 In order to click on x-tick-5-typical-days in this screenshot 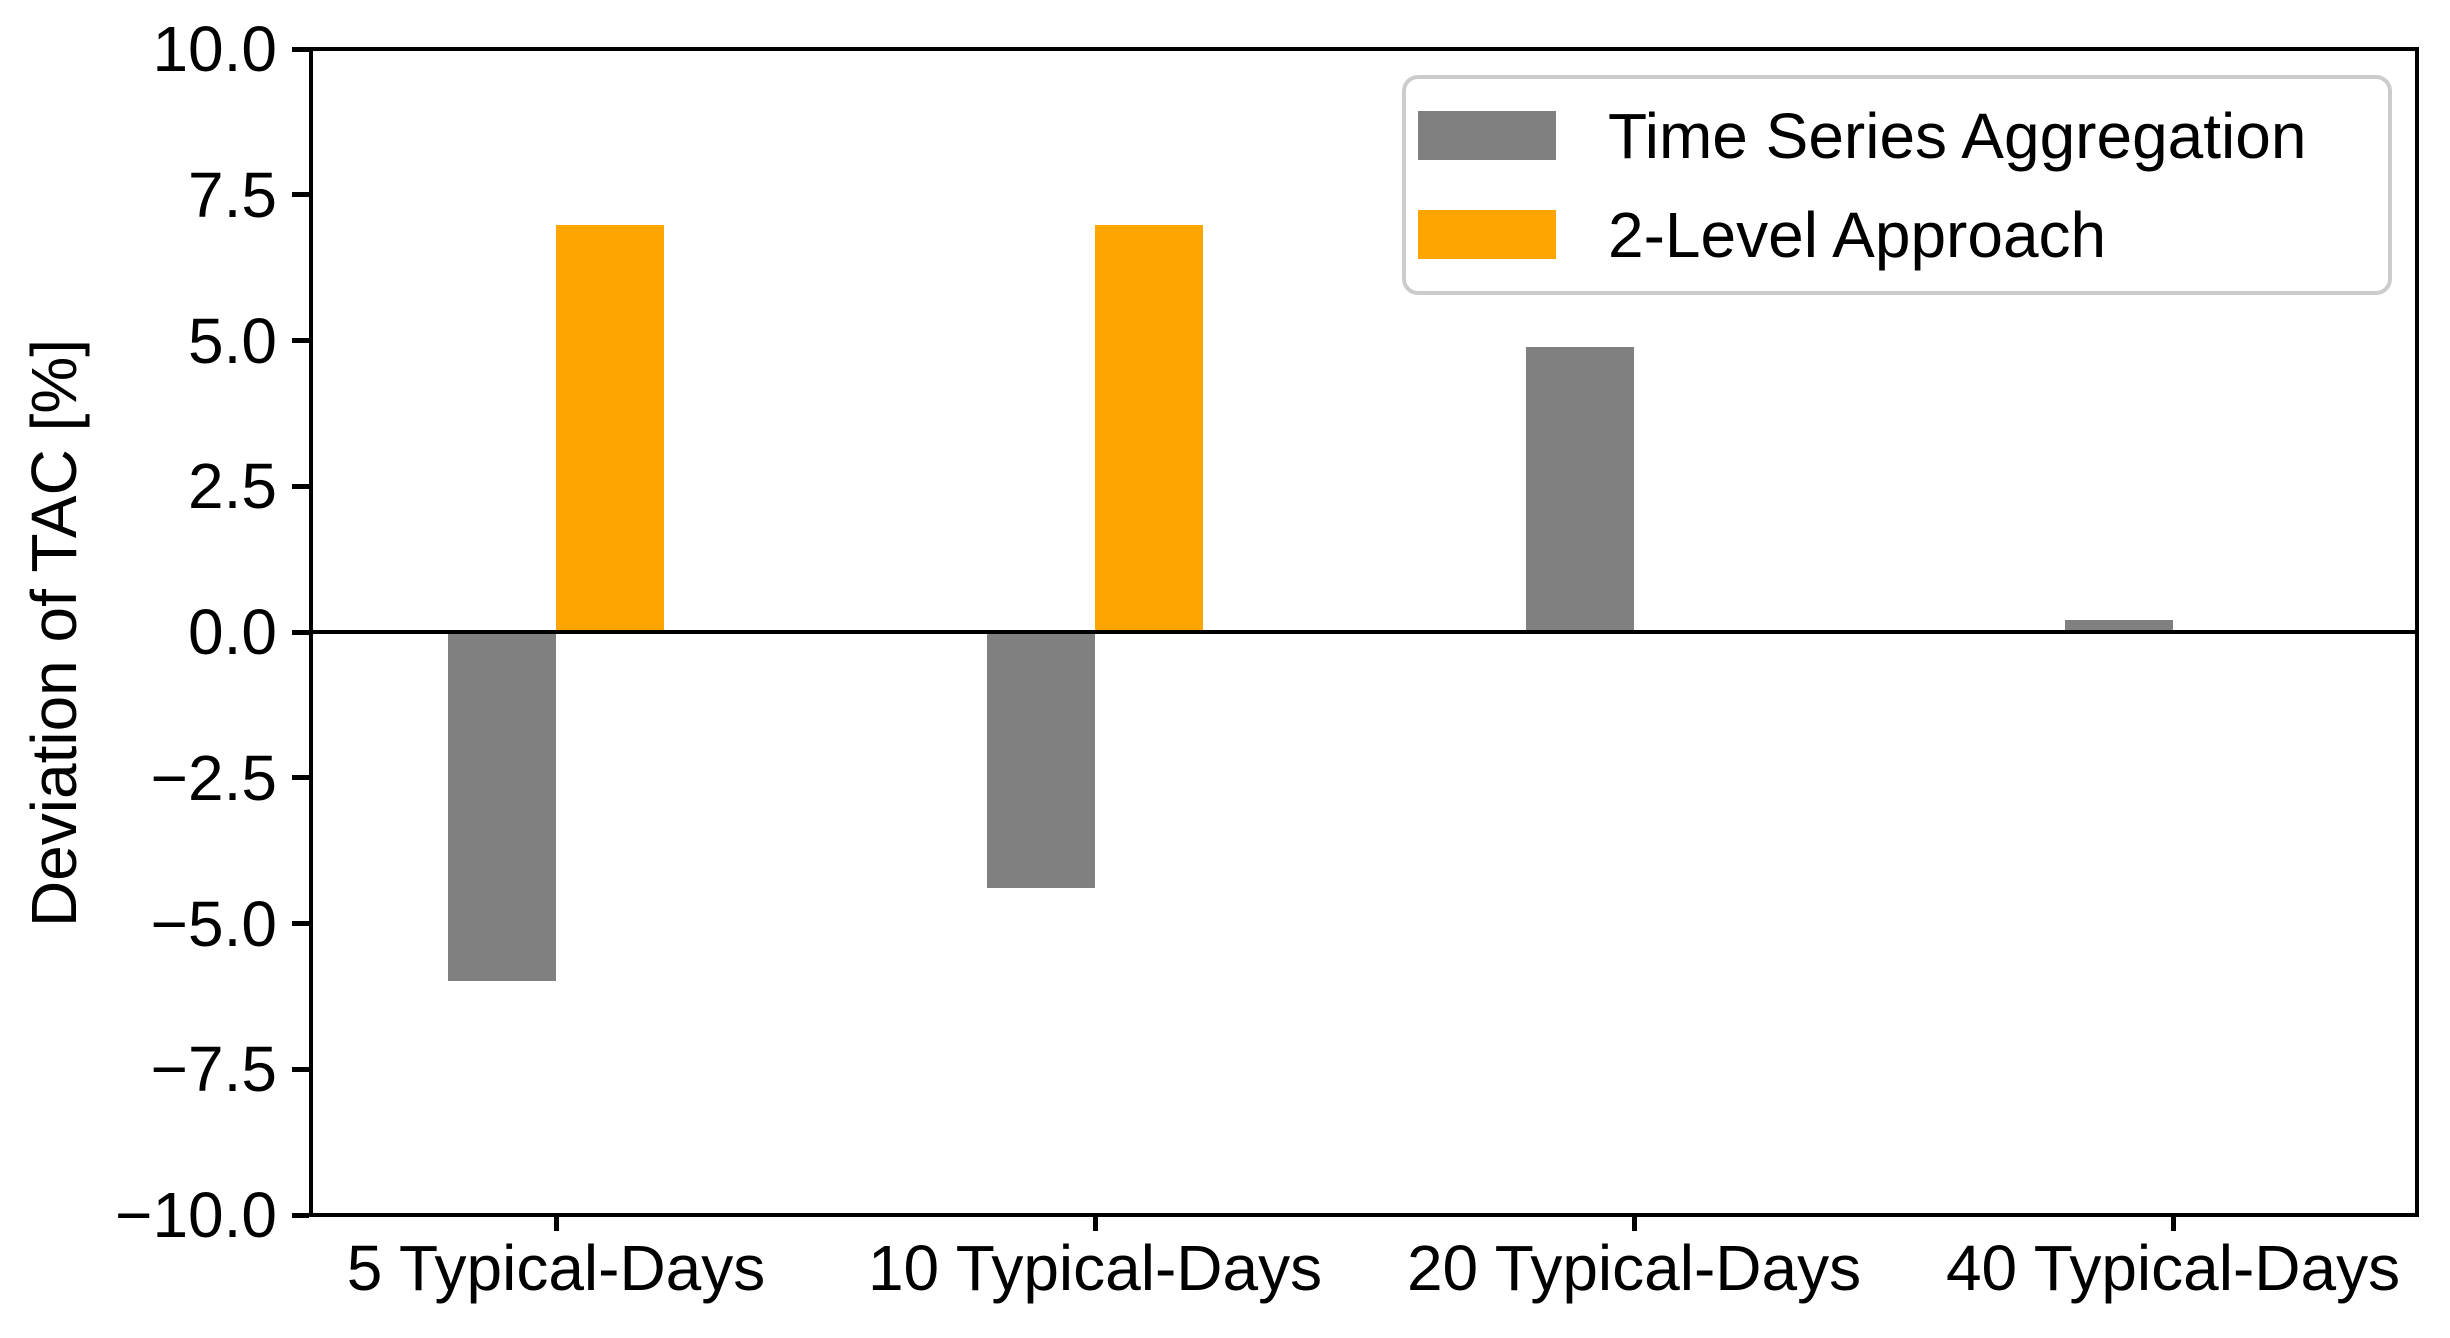, I will do `click(556, 1223)`.